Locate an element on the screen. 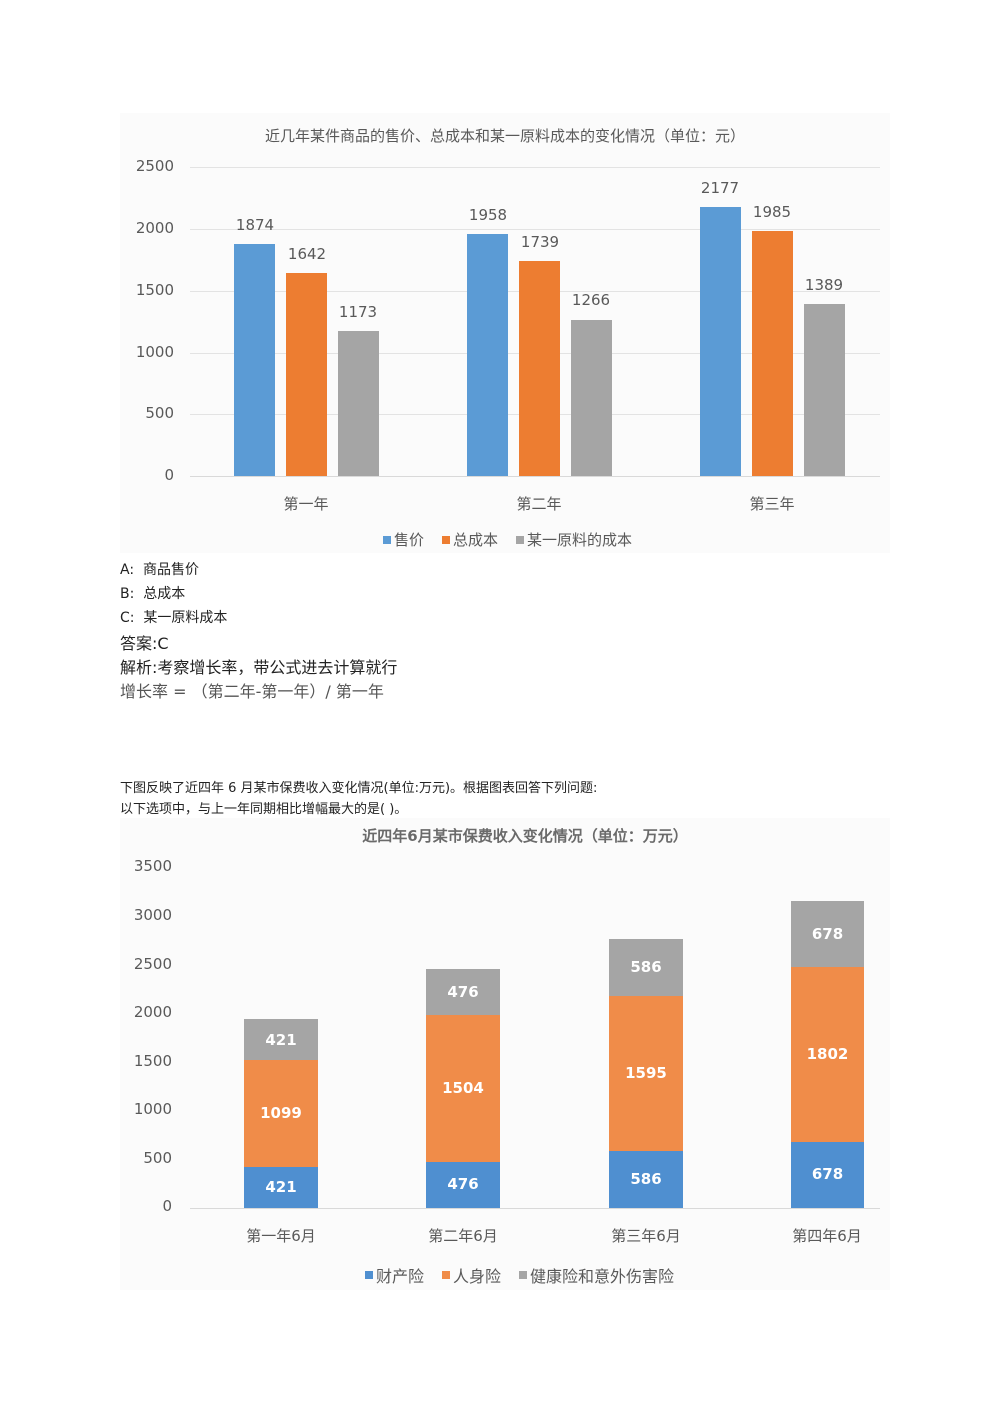  chart2-bar-life-c4 is located at coordinates (827, 1054).